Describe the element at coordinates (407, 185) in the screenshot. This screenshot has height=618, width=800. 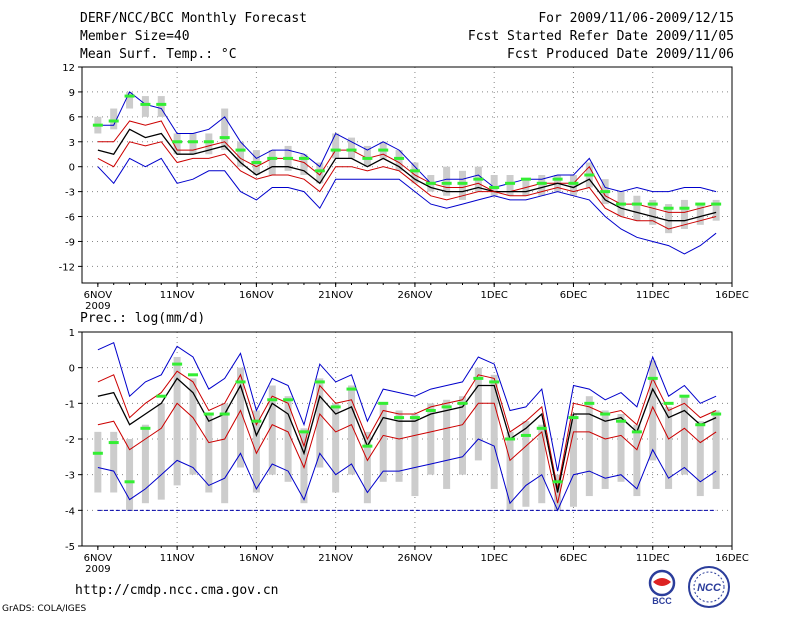
I see `temp-series-inner_lower` at that location.